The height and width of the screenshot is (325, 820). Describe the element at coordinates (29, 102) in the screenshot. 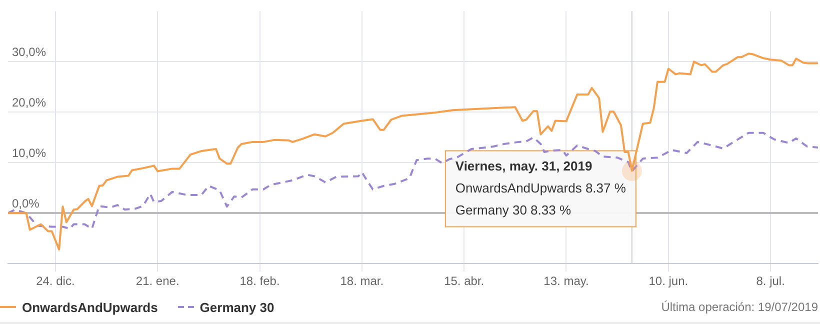

I see `y-tick-label: 20,0%` at that location.